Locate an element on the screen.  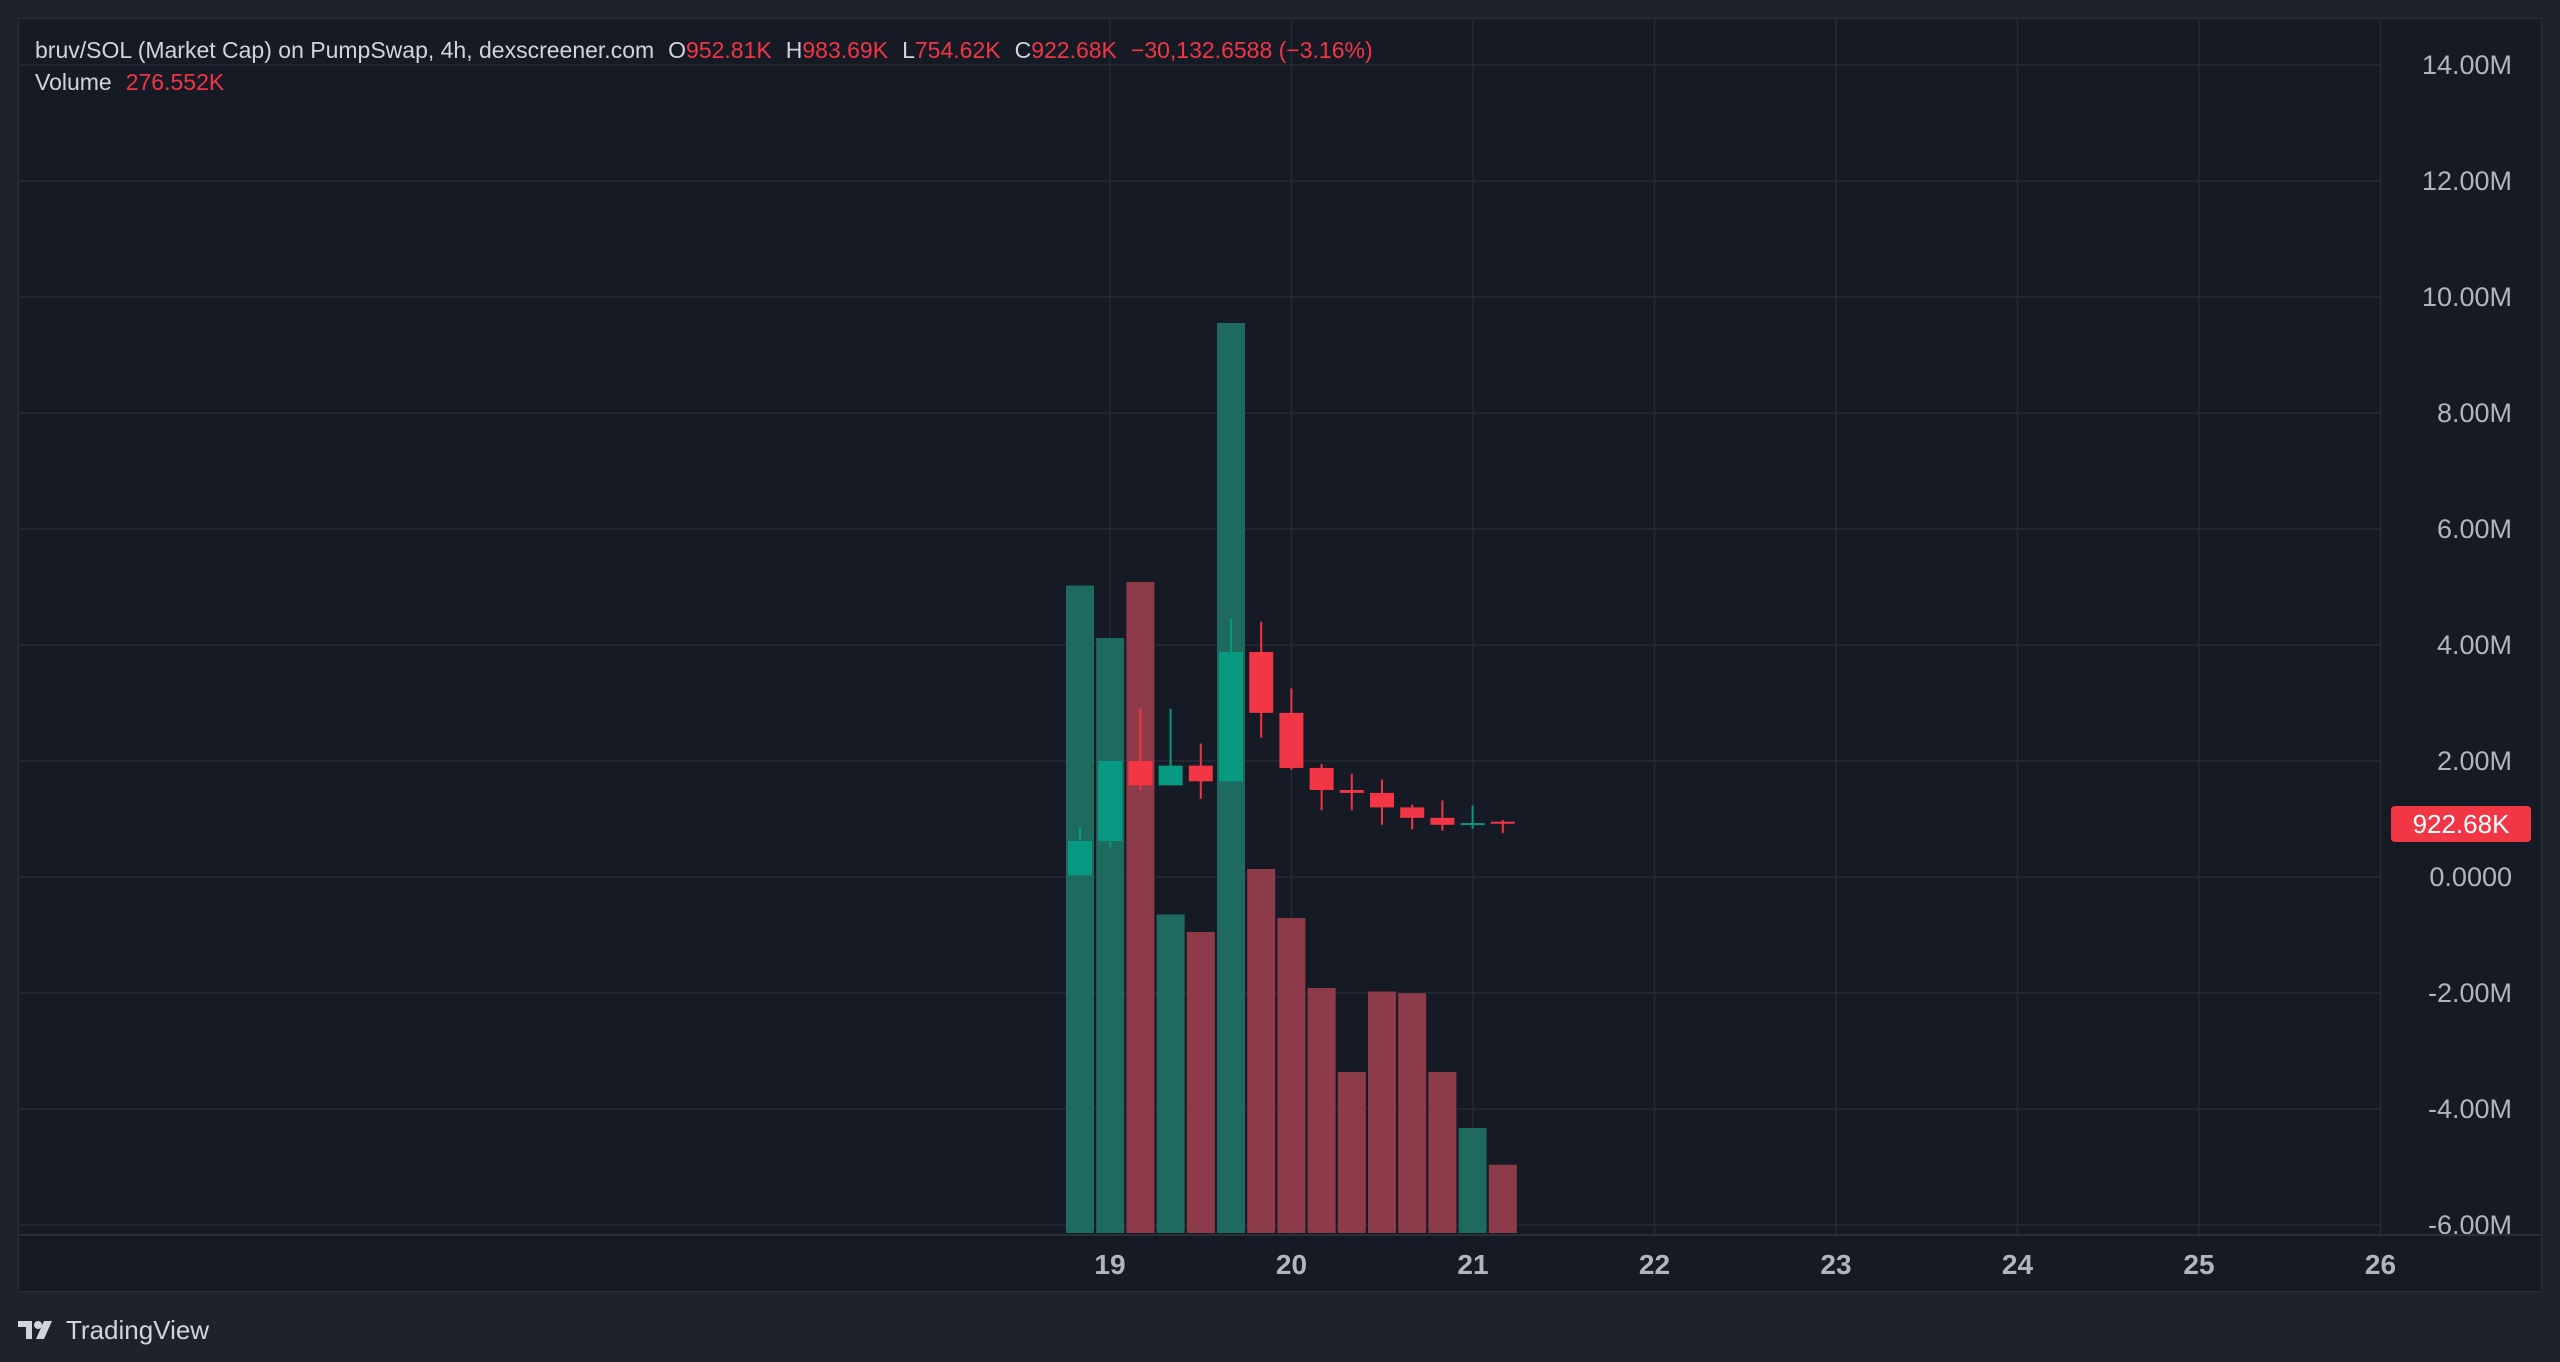
time-axis: 19 20 21 22 23 24 25 26 is located at coordinates (1745, 1264).